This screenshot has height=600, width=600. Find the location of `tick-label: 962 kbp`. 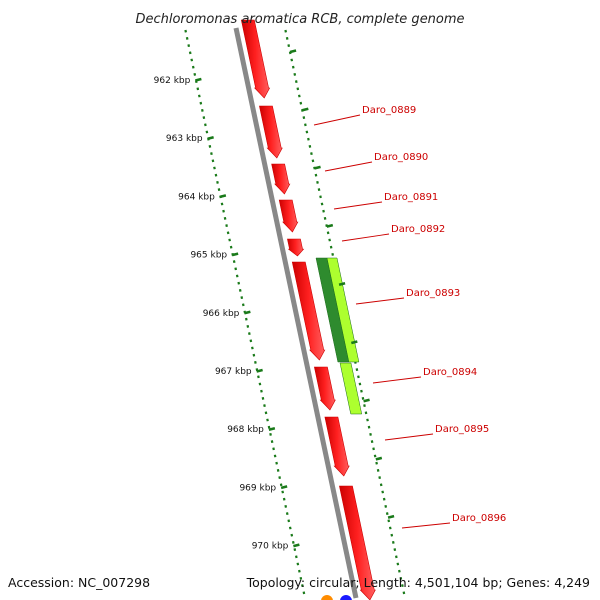

tick-label: 962 kbp is located at coordinates (172, 81).